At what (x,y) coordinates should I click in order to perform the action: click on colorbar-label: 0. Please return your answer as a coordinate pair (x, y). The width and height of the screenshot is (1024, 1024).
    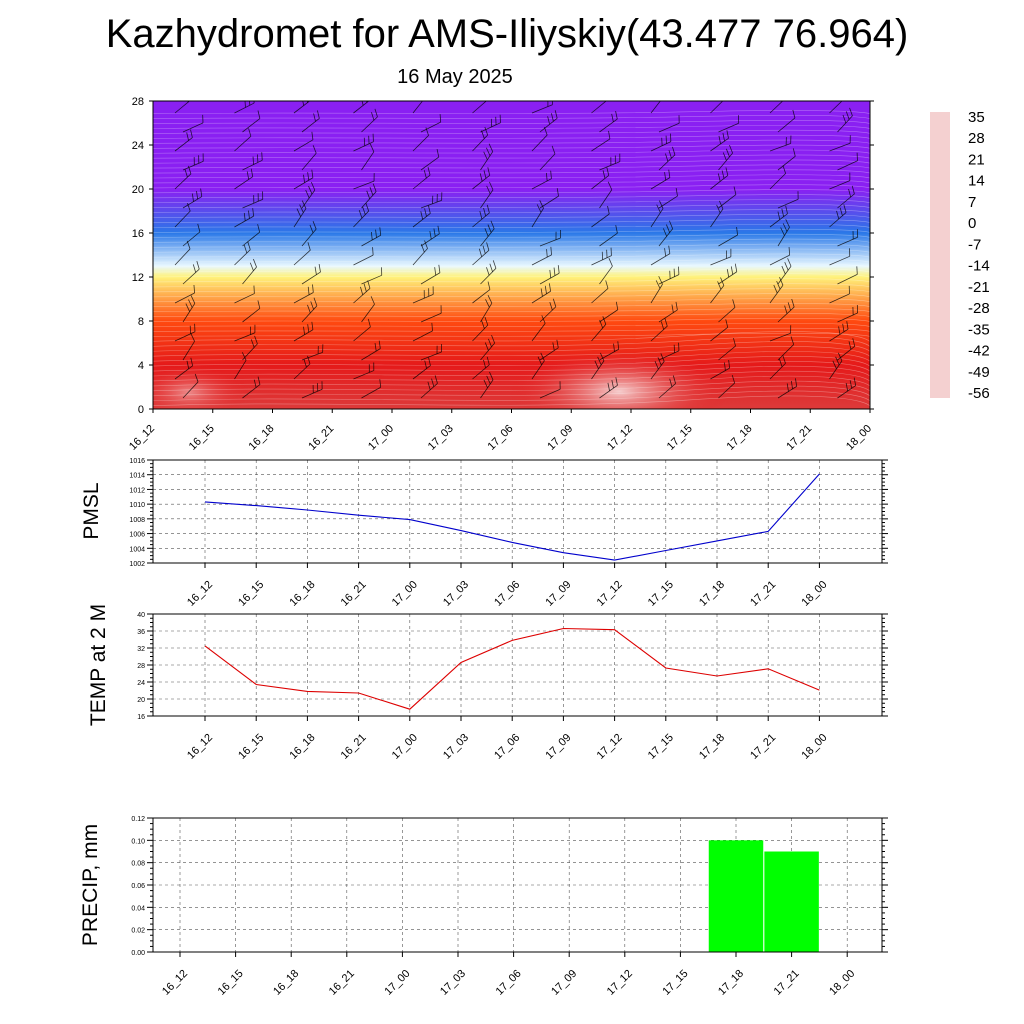
    Looking at the image, I should click on (972, 223).